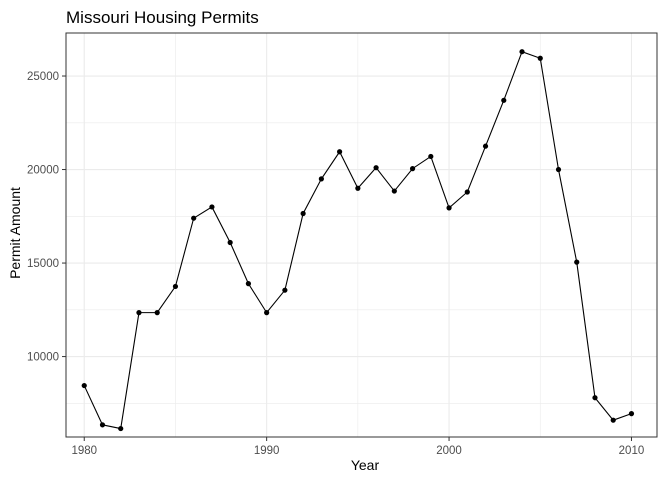  I want to click on y-tick-label: 10000, so click(43, 358).